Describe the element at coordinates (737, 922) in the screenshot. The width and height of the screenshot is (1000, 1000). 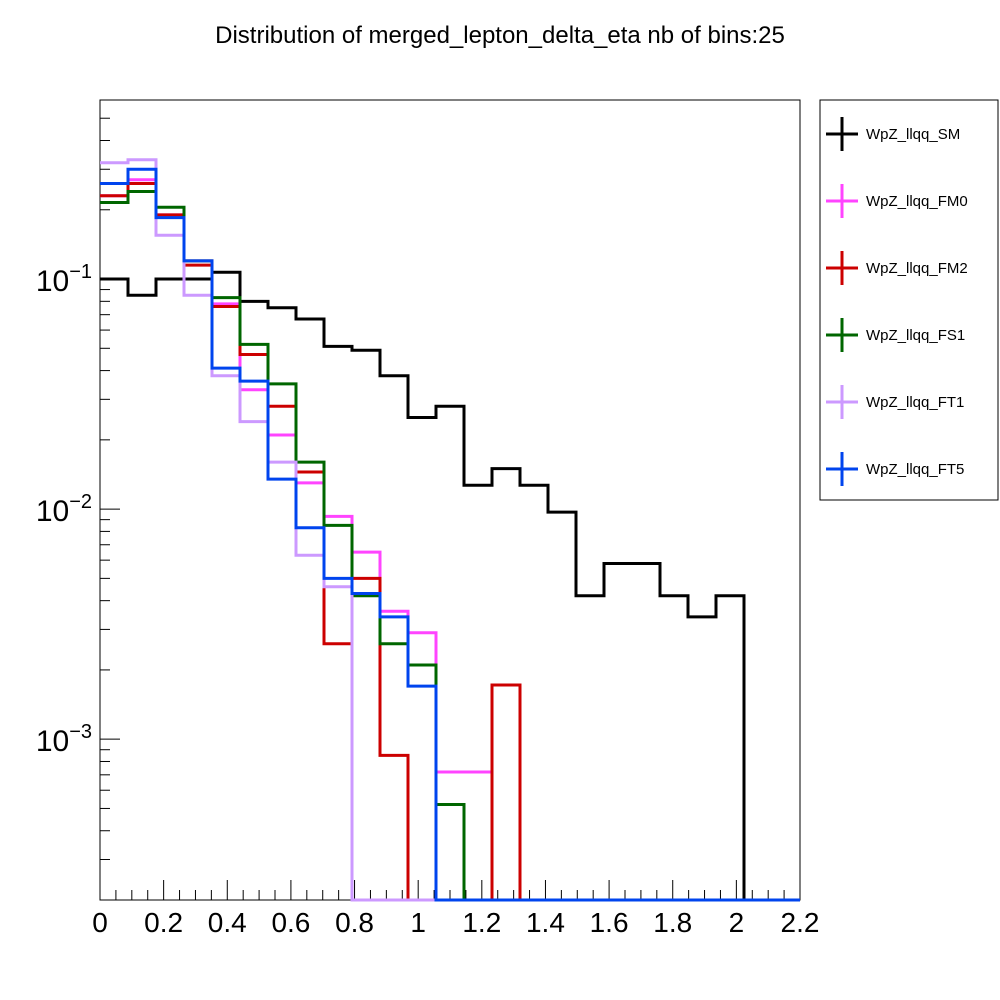
I see `x-tick-label: 2` at that location.